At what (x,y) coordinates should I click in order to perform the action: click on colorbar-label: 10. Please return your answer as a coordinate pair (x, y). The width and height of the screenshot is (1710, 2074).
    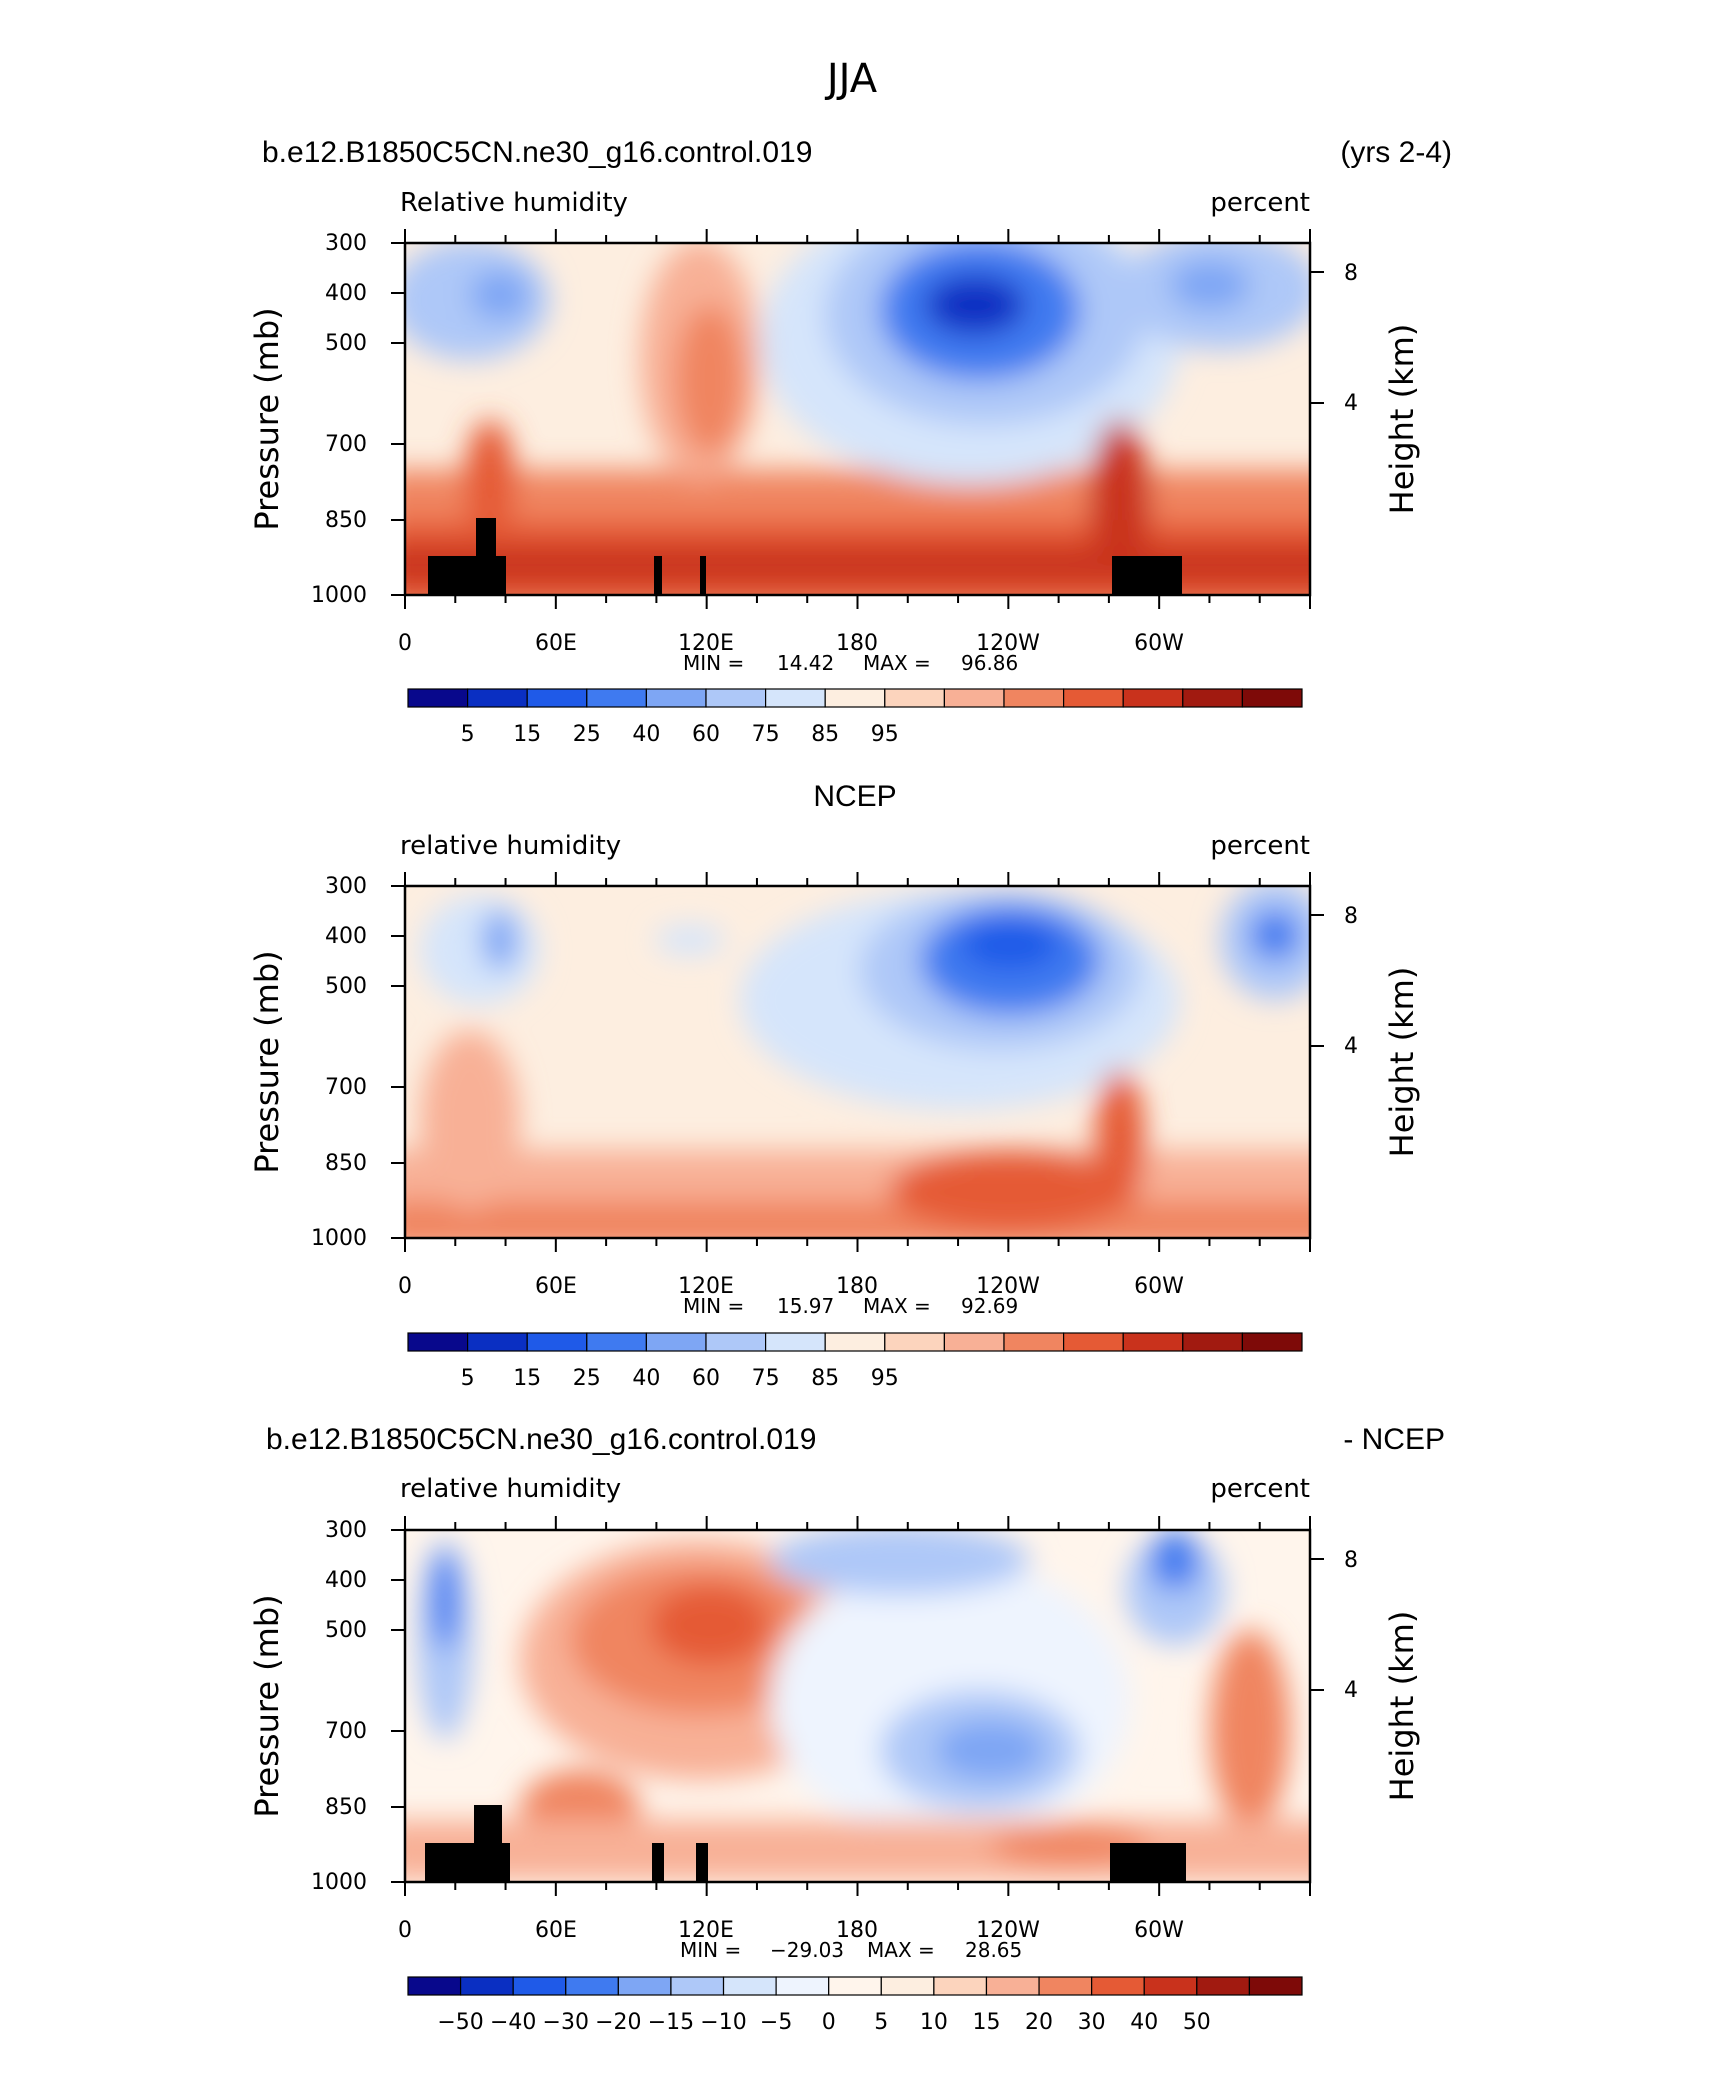
    Looking at the image, I should click on (934, 2022).